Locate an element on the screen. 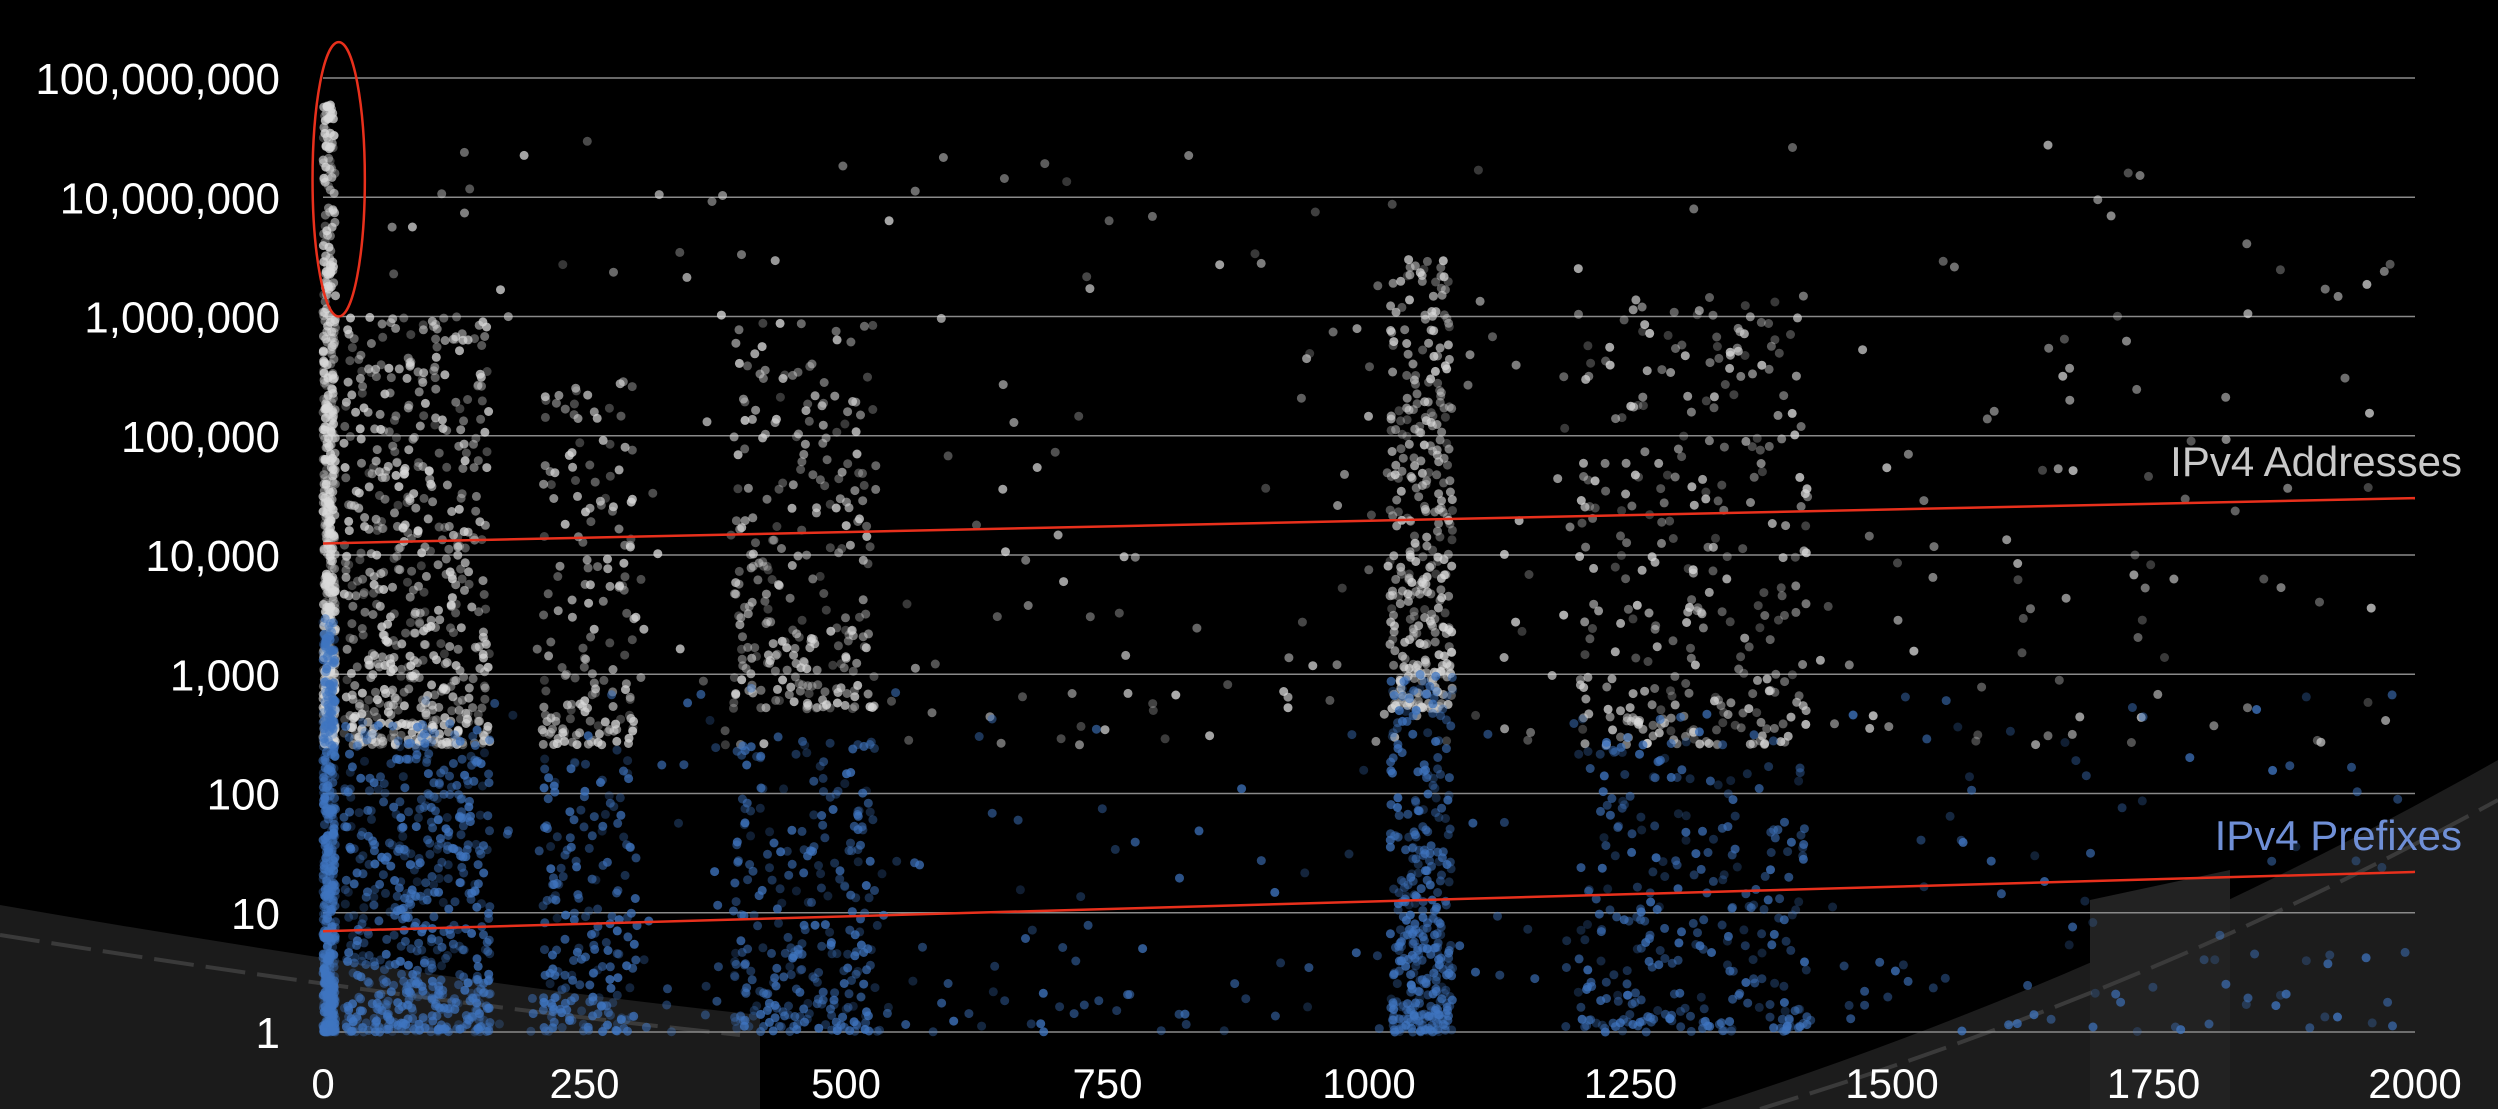  series-label: IPv4 Prefixes is located at coordinates (2338, 835).